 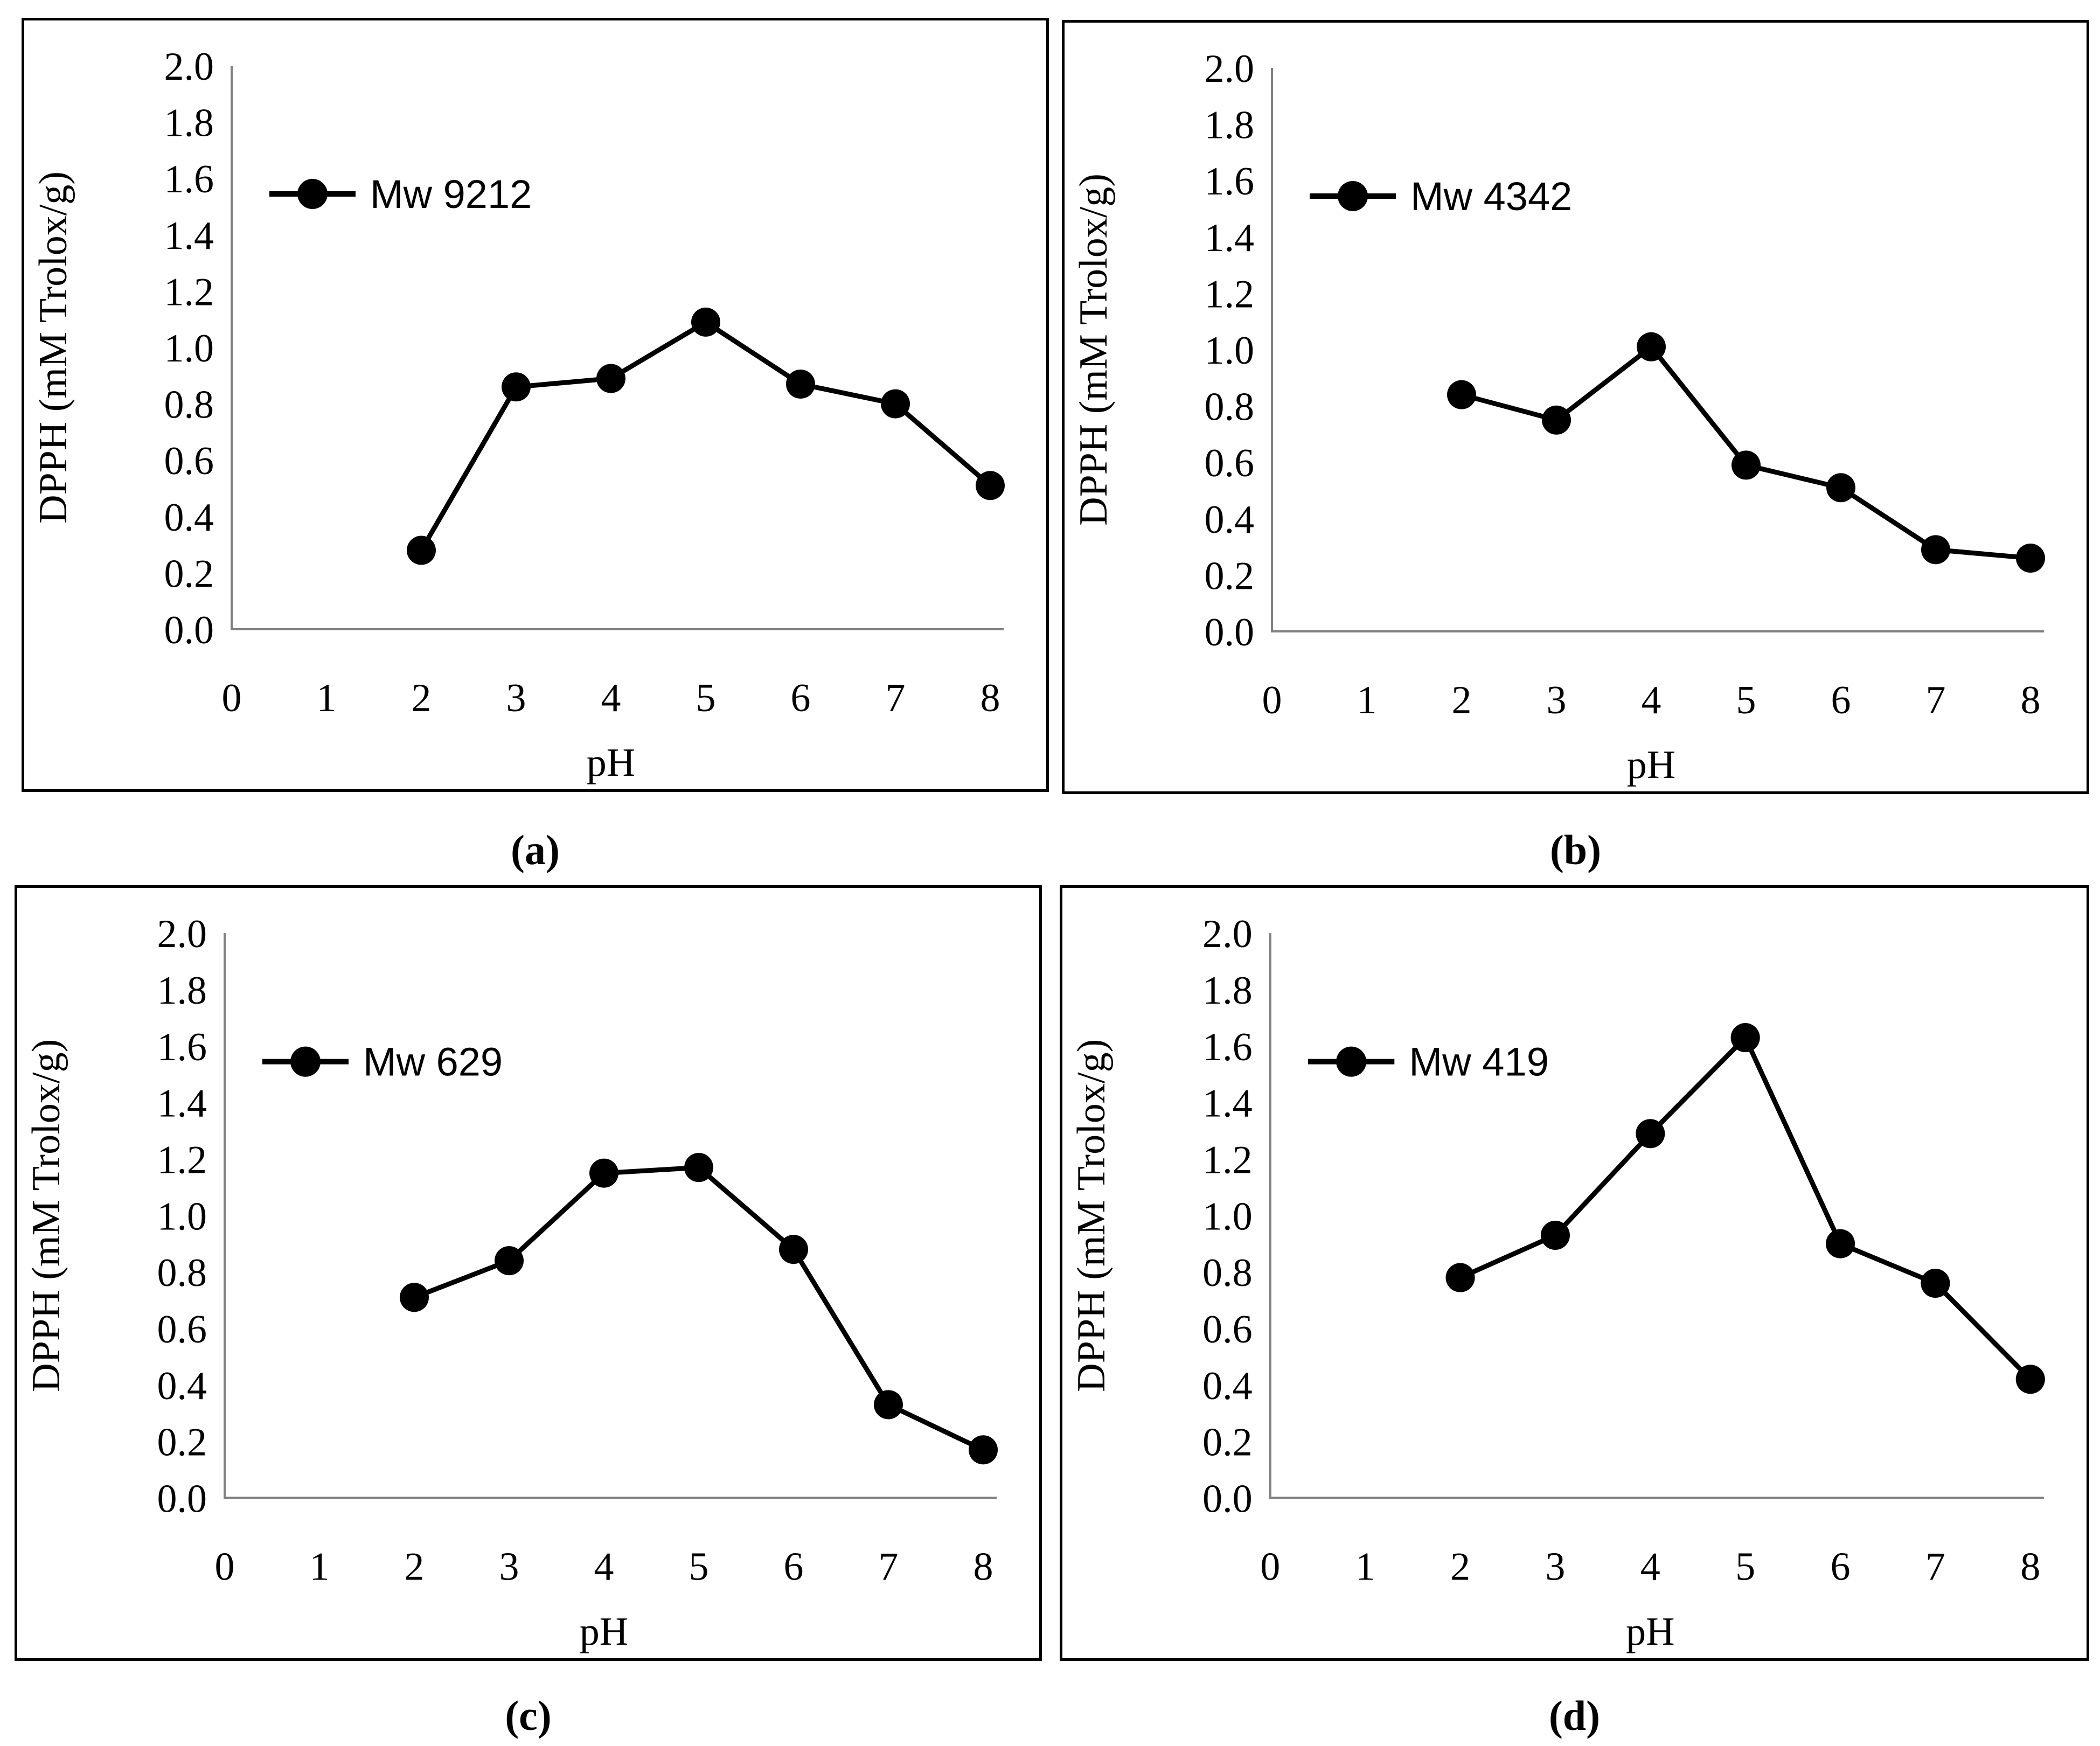 What do you see at coordinates (451, 195) in the screenshot?
I see `legend-label: Mw 9212` at bounding box center [451, 195].